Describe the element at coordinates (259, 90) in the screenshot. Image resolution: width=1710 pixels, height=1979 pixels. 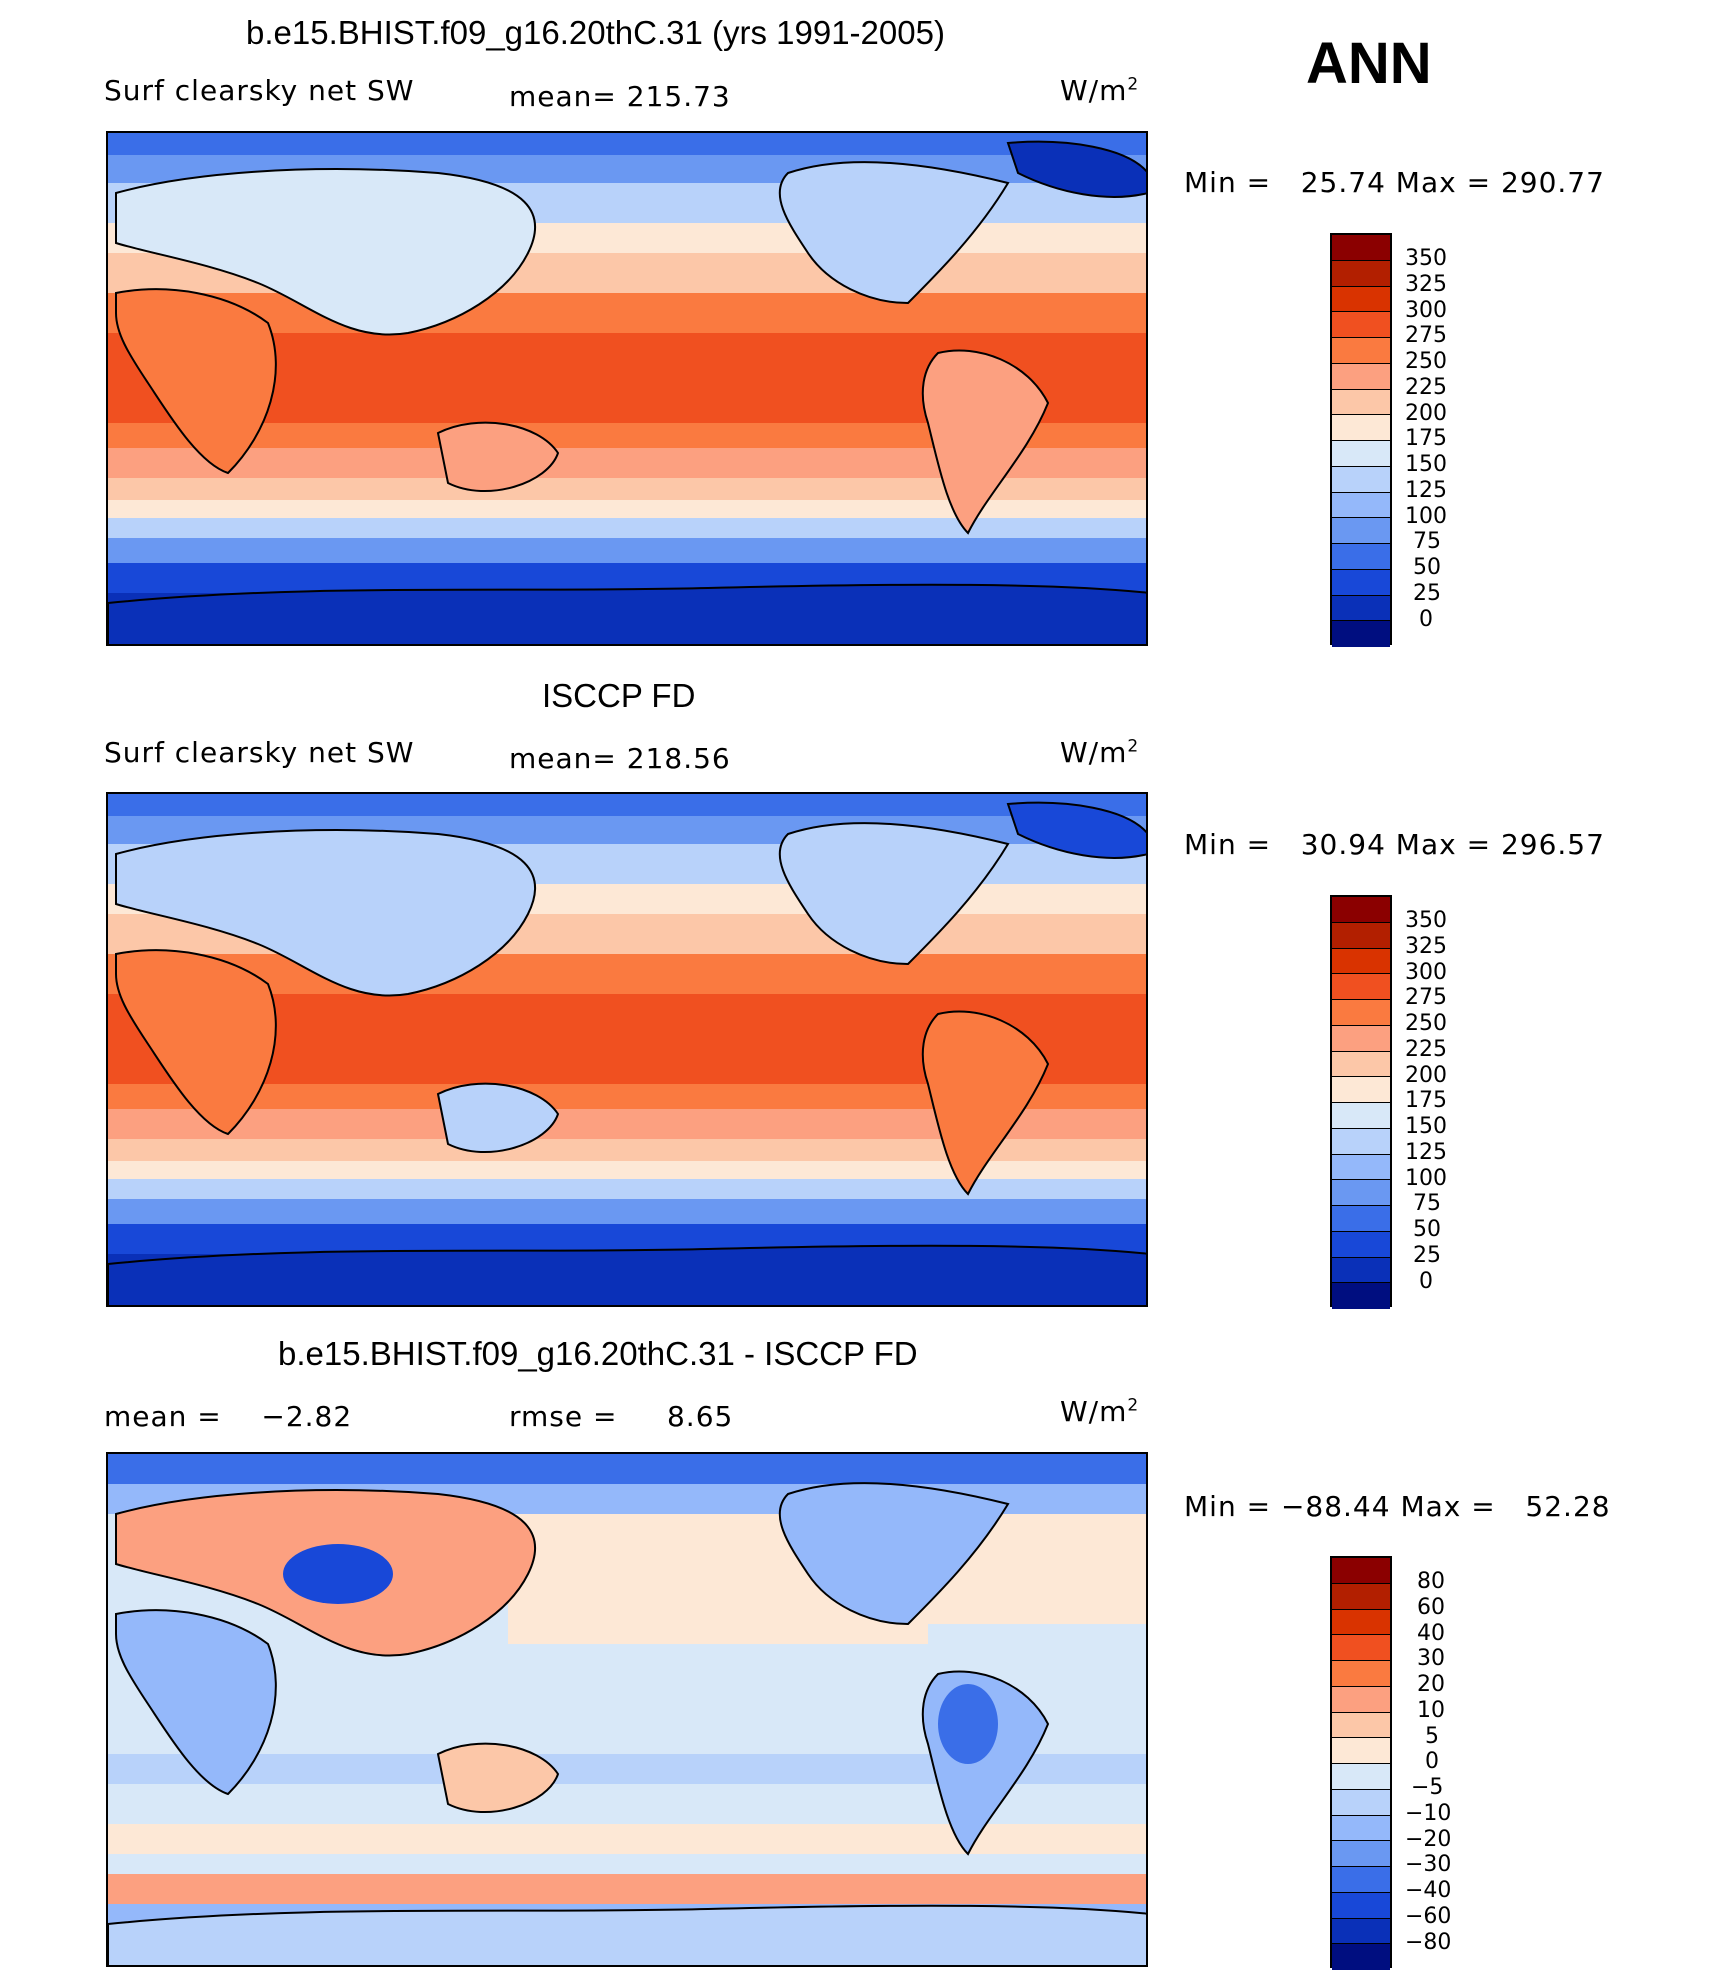
I see `panel1-variable: Surf clearsky net SW` at that location.